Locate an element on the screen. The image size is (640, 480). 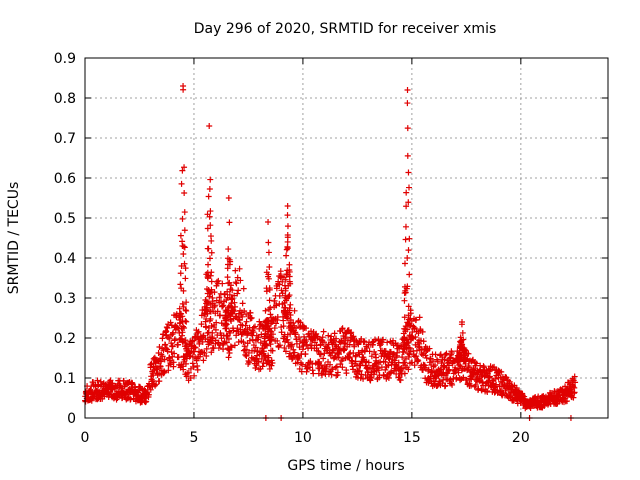
y-tick-label: 0.5 is located at coordinates (65, 219).